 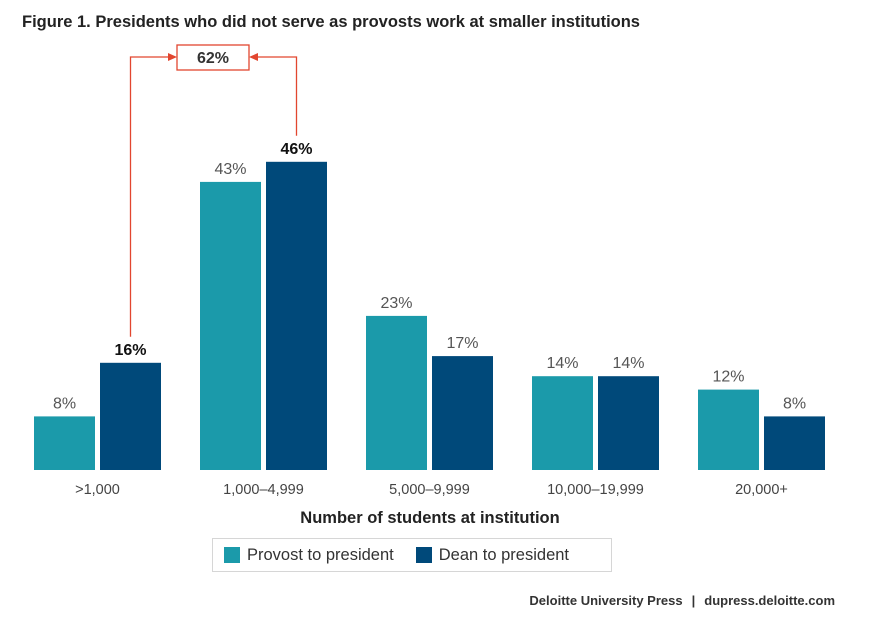 What do you see at coordinates (429, 490) in the screenshot?
I see `x-tick-label-2: 5,000–9,999` at bounding box center [429, 490].